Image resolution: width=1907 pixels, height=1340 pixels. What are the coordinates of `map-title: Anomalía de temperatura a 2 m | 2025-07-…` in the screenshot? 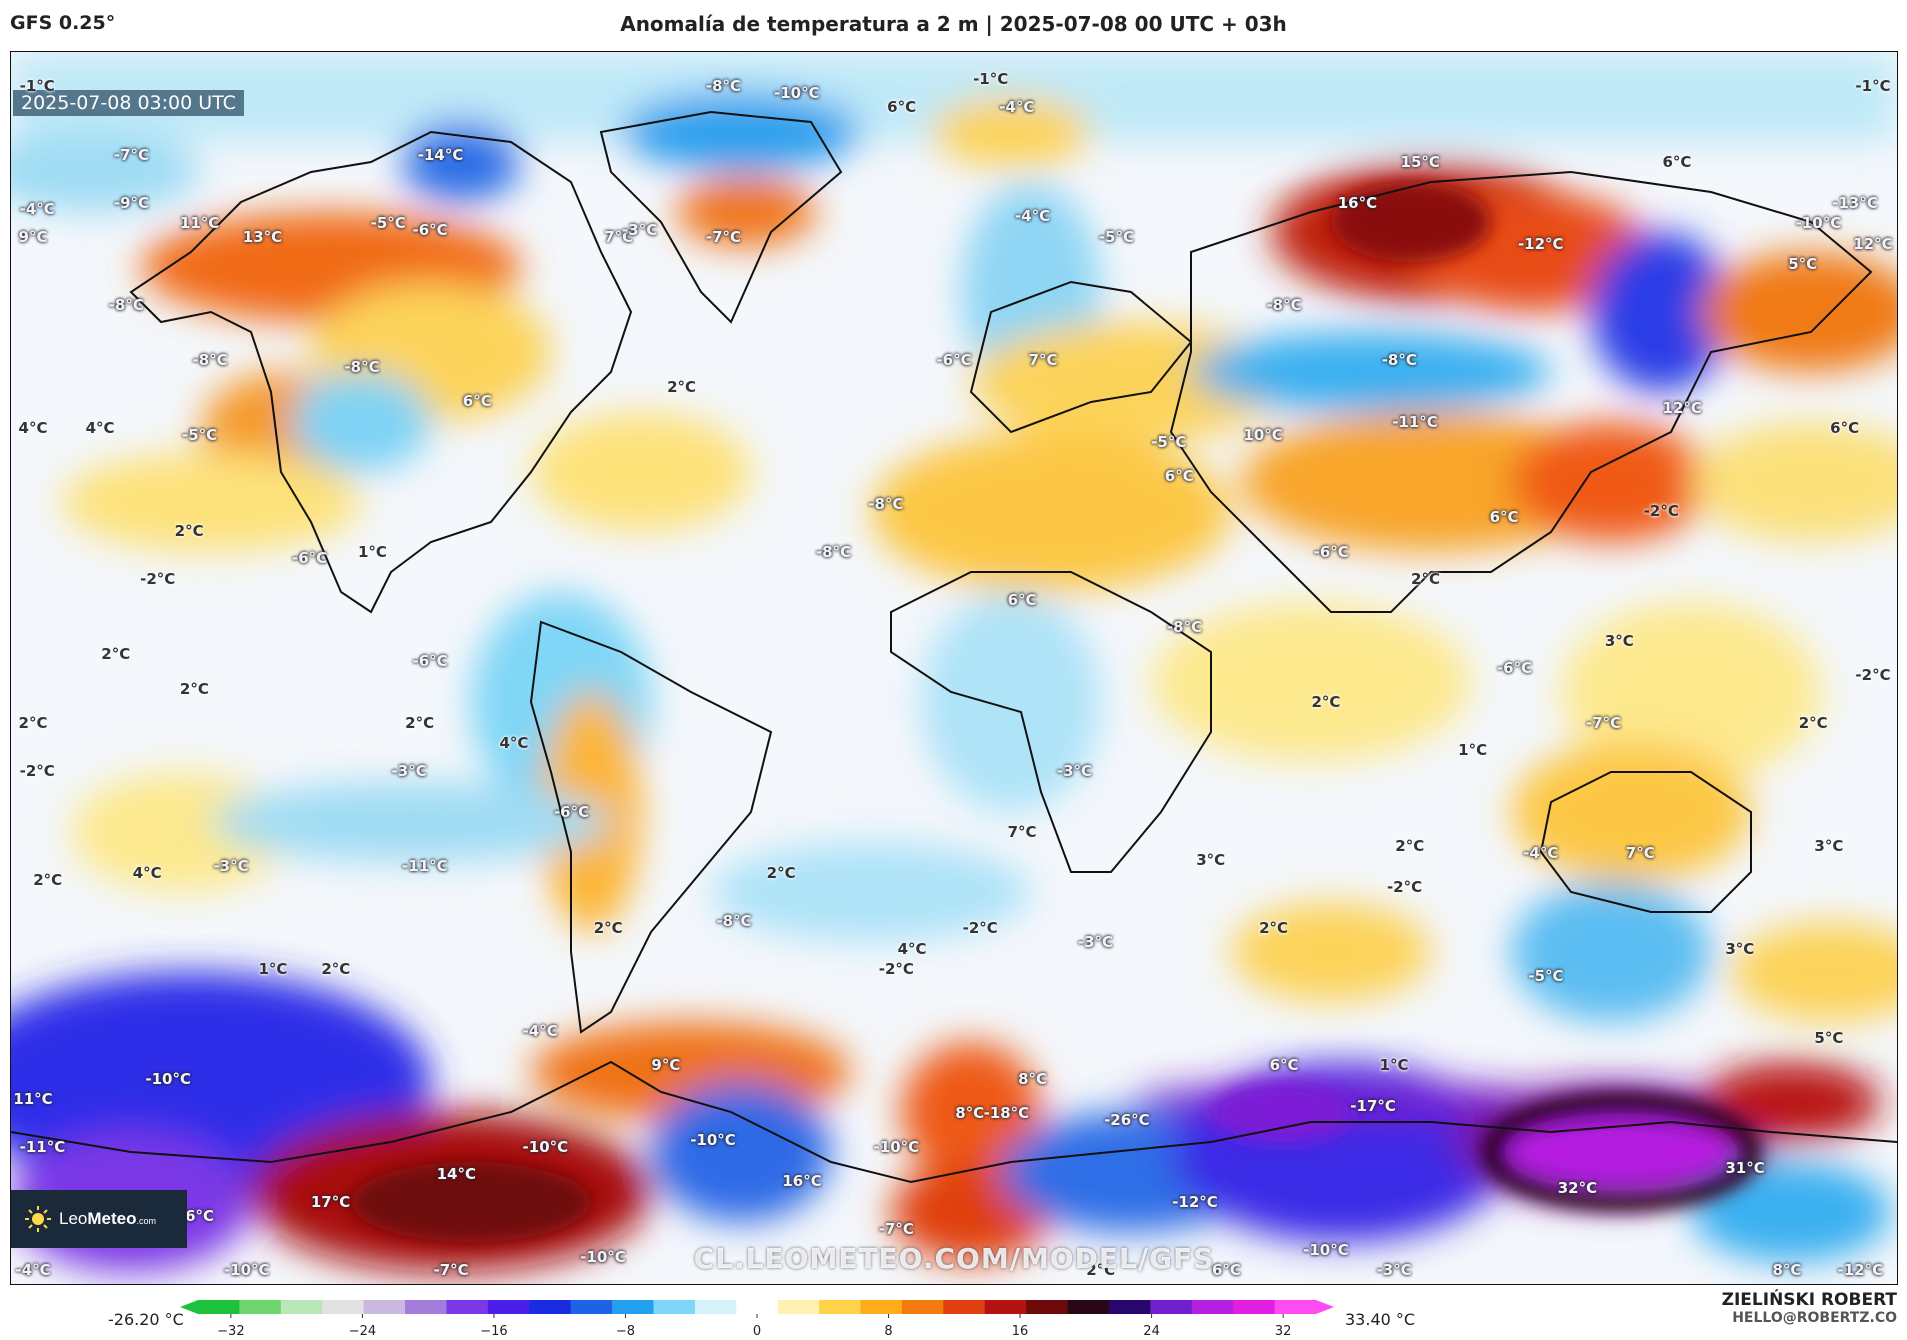 It's located at (953, 24).